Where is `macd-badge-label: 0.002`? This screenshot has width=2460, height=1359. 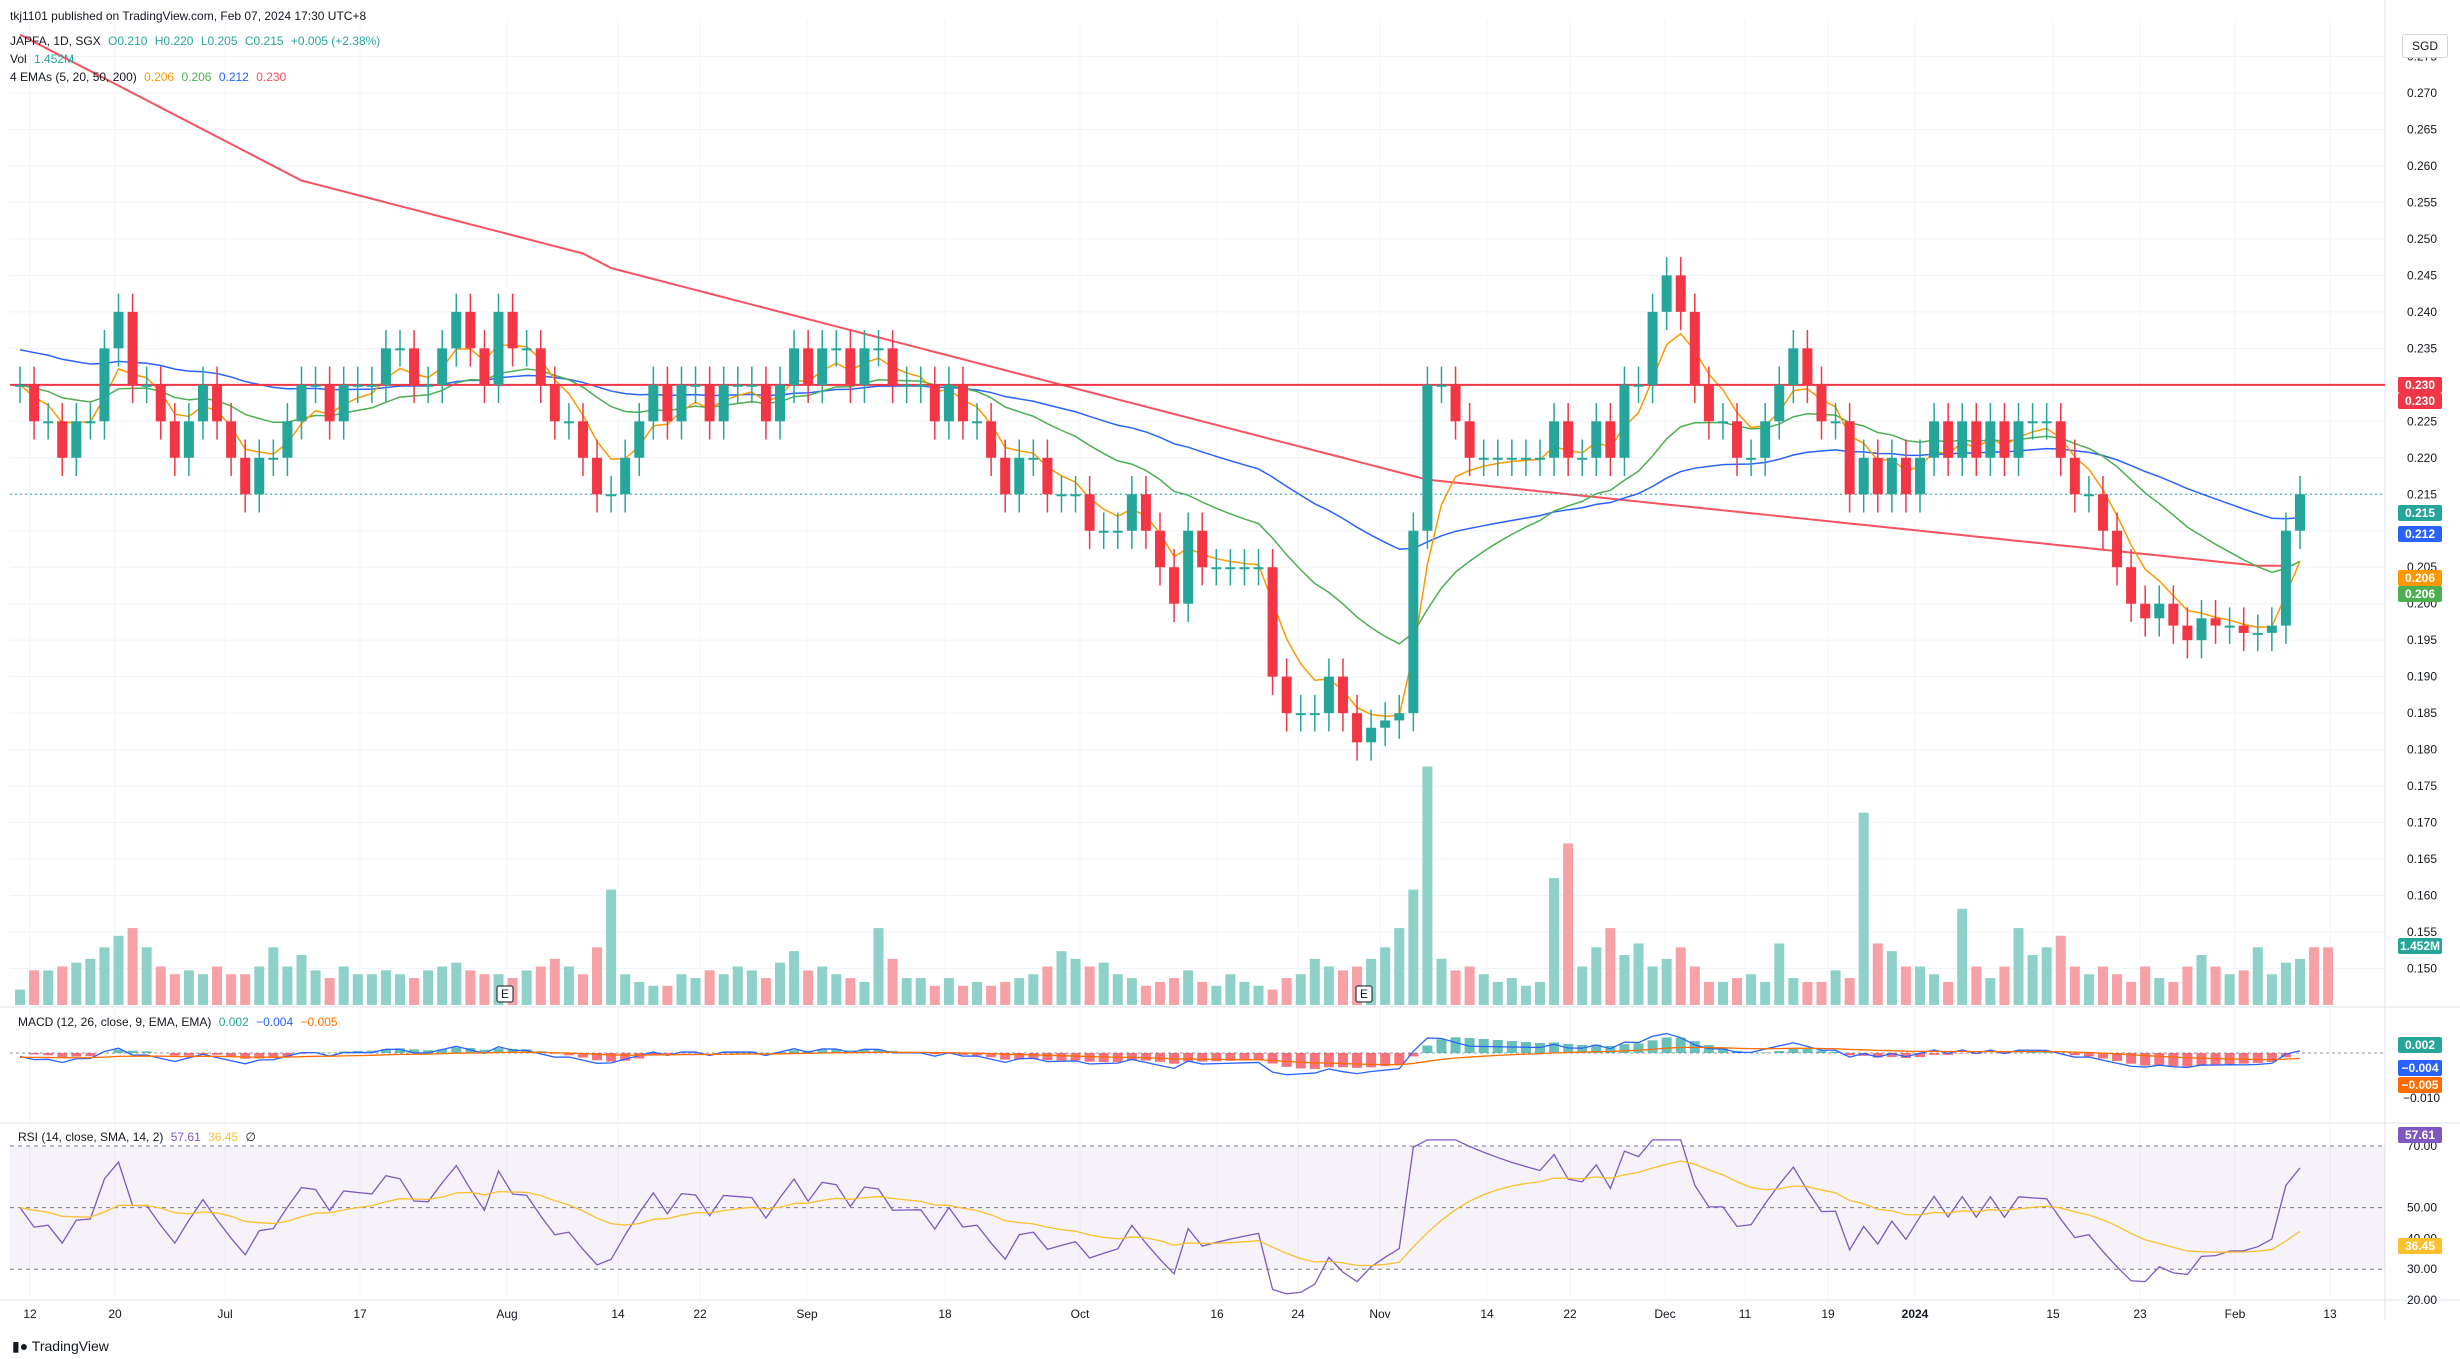
macd-badge-label: 0.002 is located at coordinates (2420, 1045).